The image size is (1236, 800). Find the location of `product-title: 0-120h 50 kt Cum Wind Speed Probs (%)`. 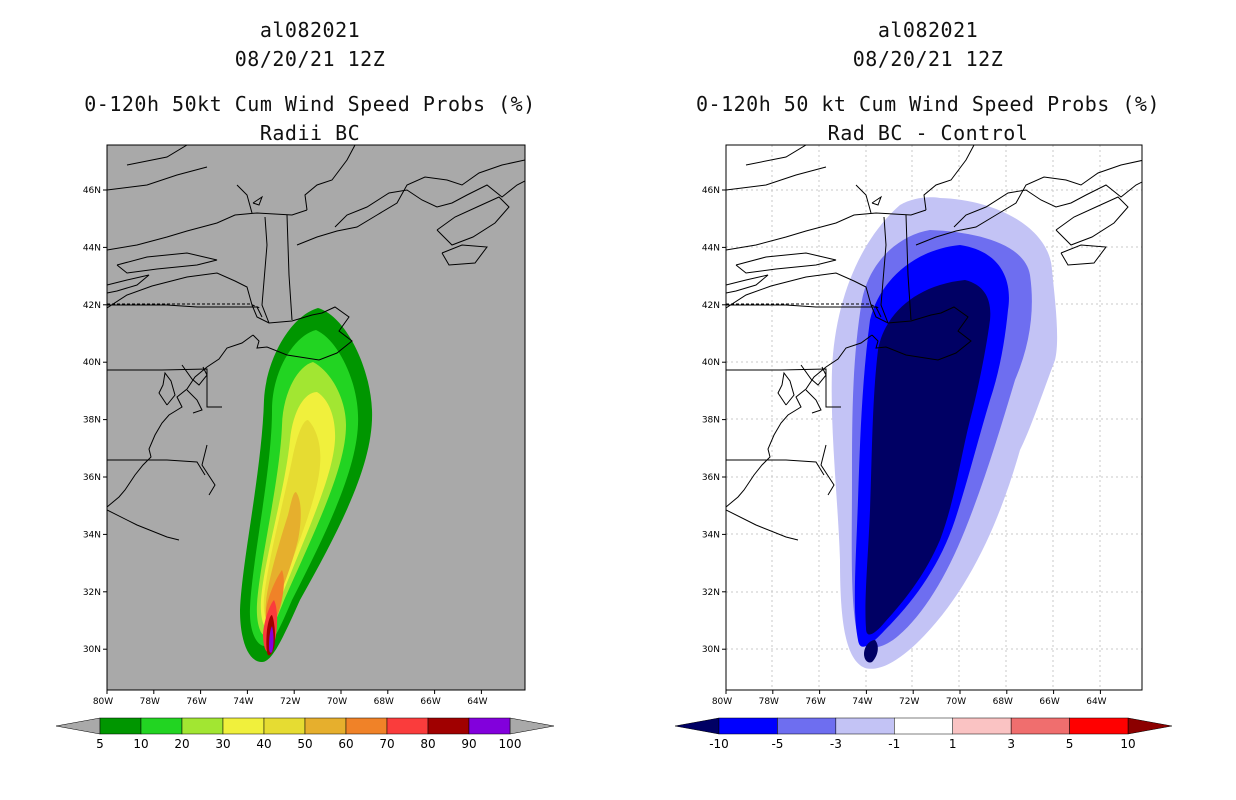

product-title: 0-120h 50 kt Cum Wind Speed Probs (%) is located at coordinates (928, 104).